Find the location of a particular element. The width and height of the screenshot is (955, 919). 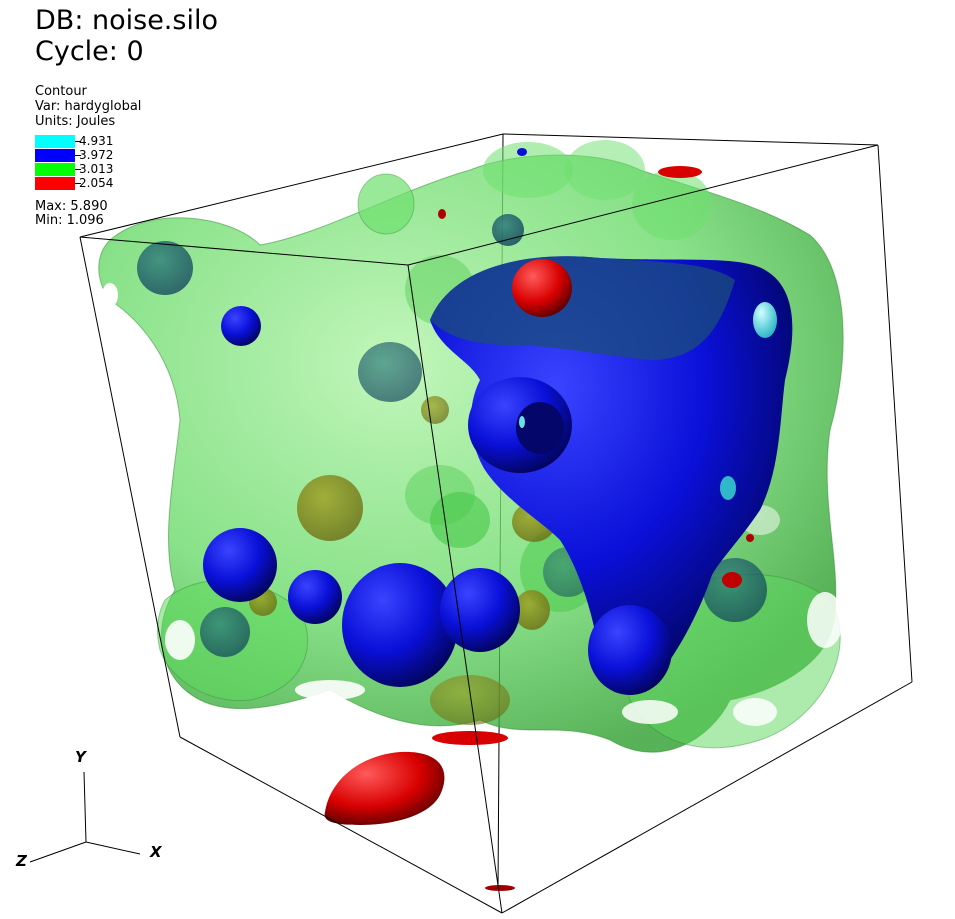

legend-value-level-1: 4.931 is located at coordinates (96, 141).